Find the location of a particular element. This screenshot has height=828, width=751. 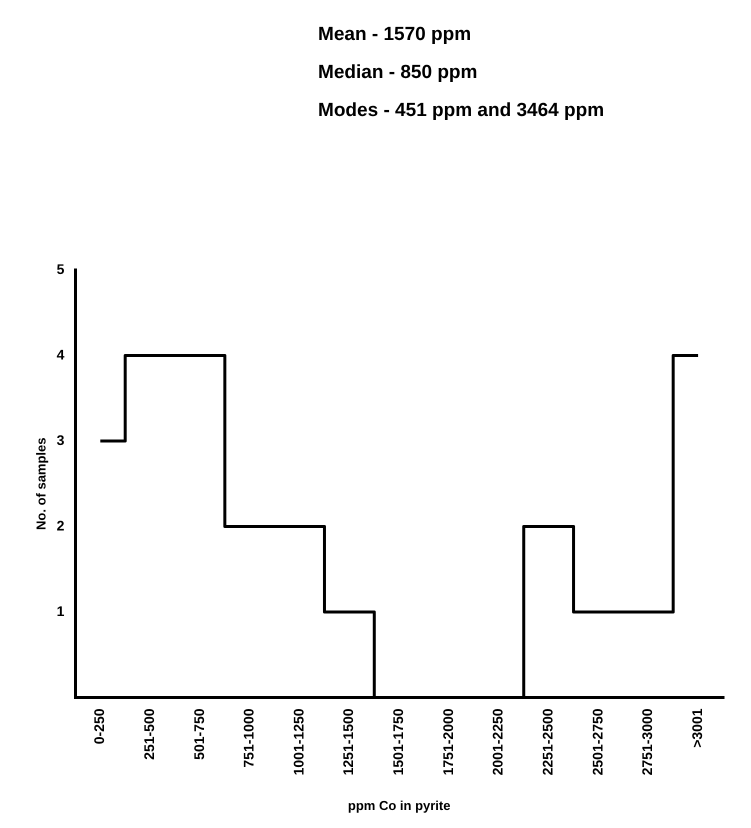

x-tick-label: 1751-2000 is located at coordinates (448, 742).